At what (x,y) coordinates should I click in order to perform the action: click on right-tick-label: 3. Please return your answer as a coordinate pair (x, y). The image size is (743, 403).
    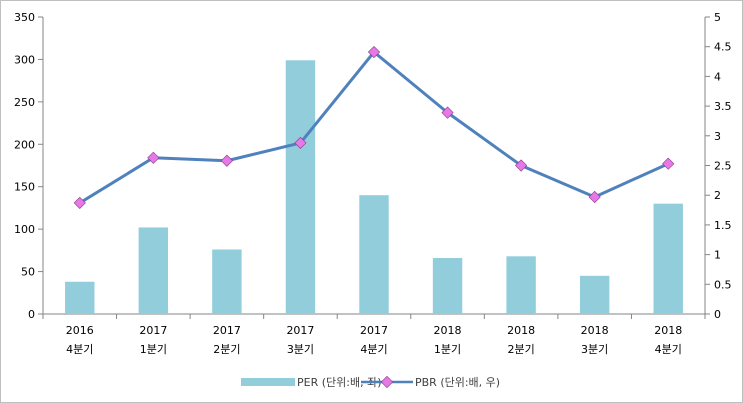
    Looking at the image, I should click on (717, 136).